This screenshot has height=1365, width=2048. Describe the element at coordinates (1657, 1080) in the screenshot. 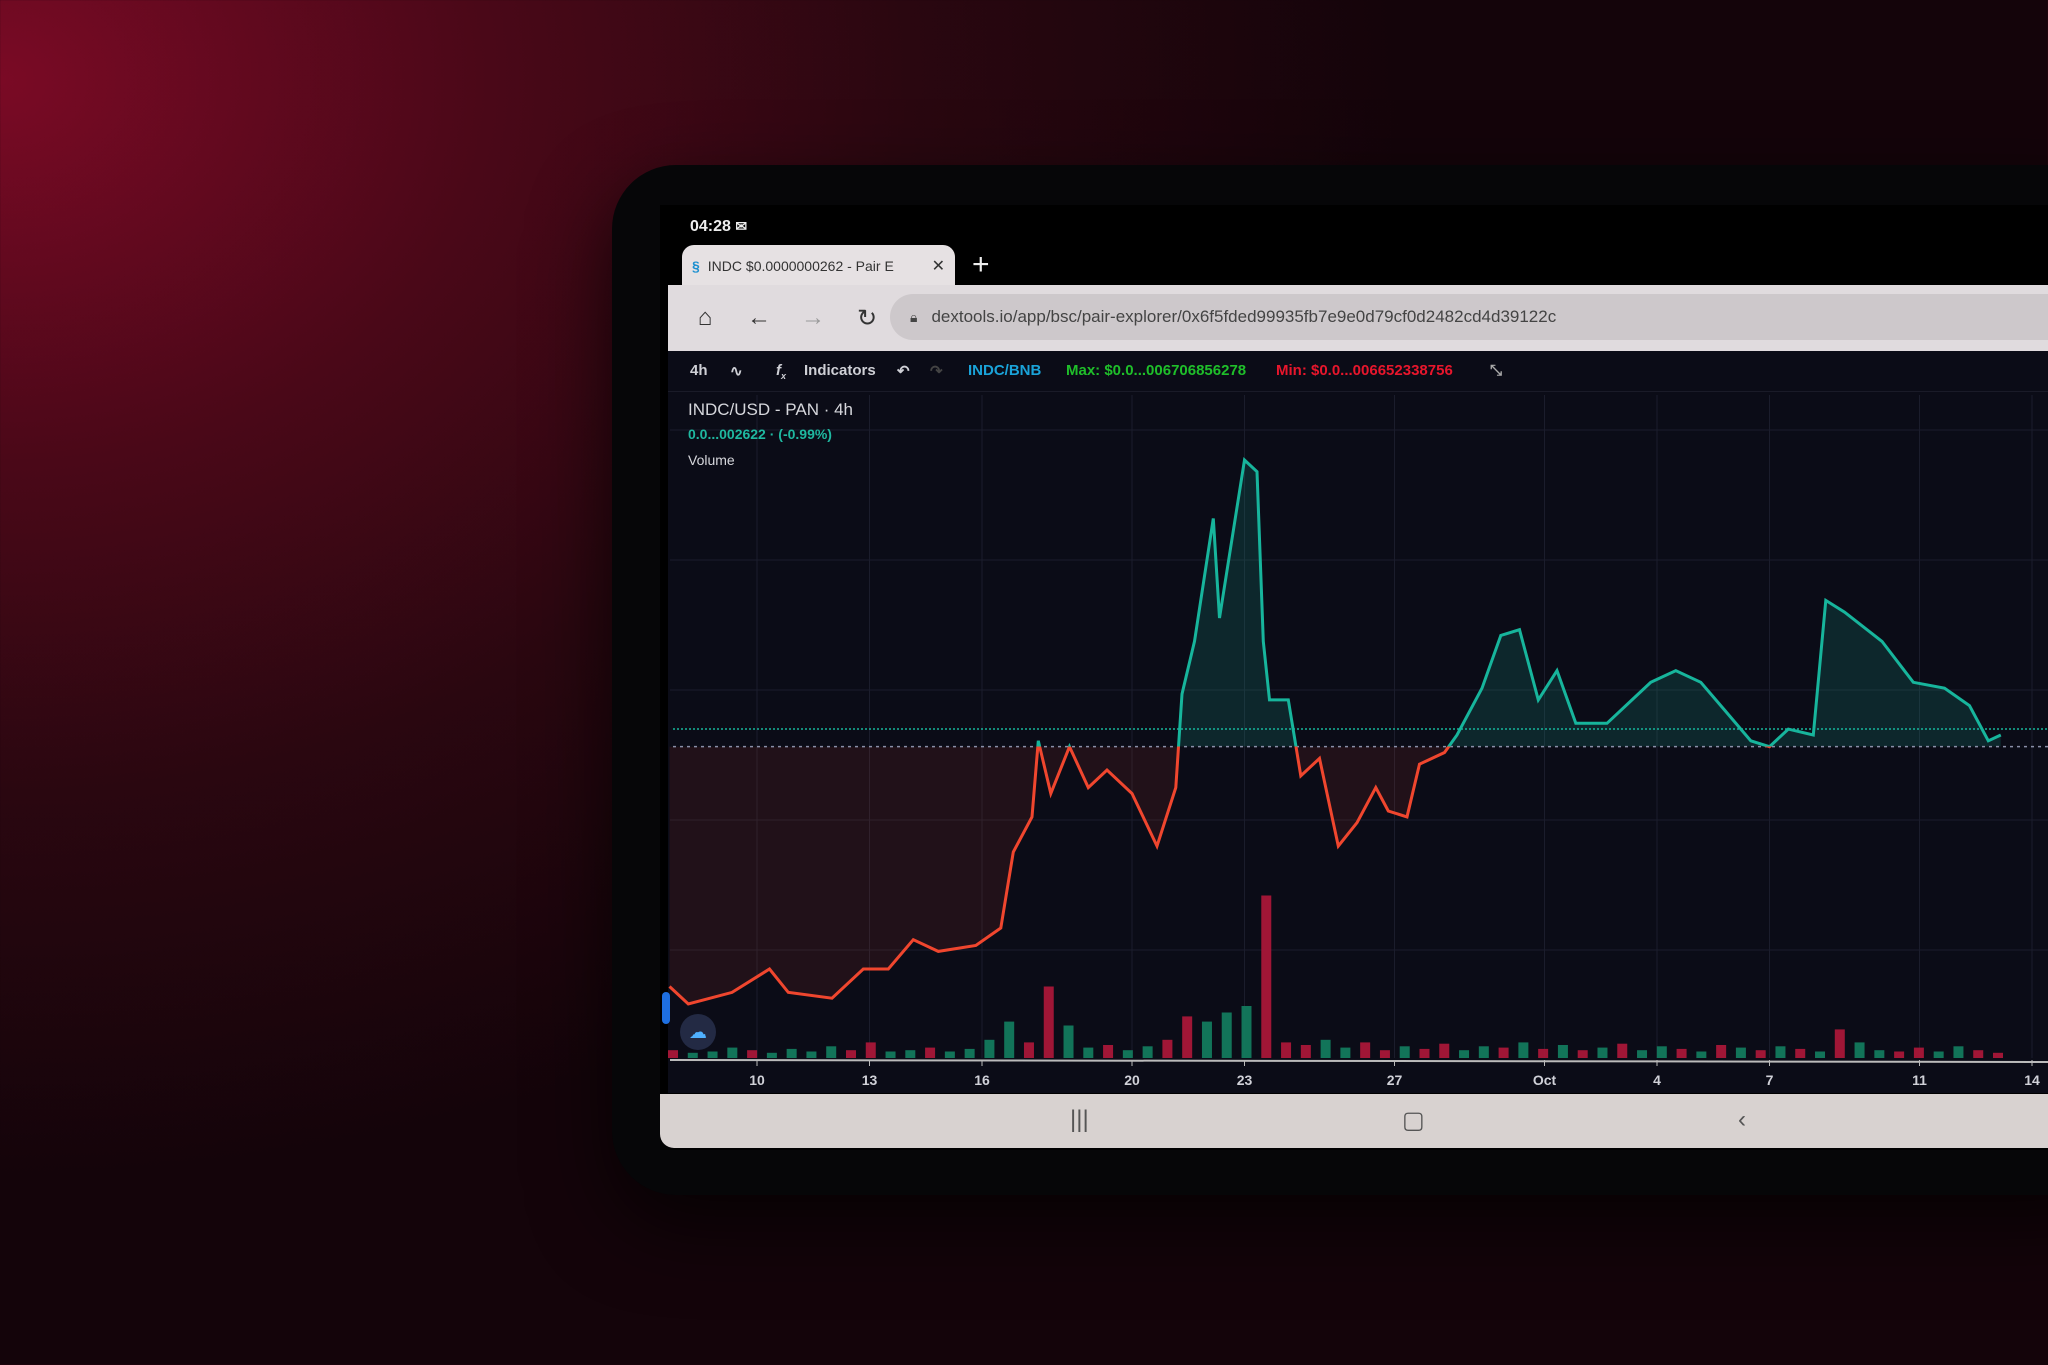

I see `x-tick-label: 4` at that location.